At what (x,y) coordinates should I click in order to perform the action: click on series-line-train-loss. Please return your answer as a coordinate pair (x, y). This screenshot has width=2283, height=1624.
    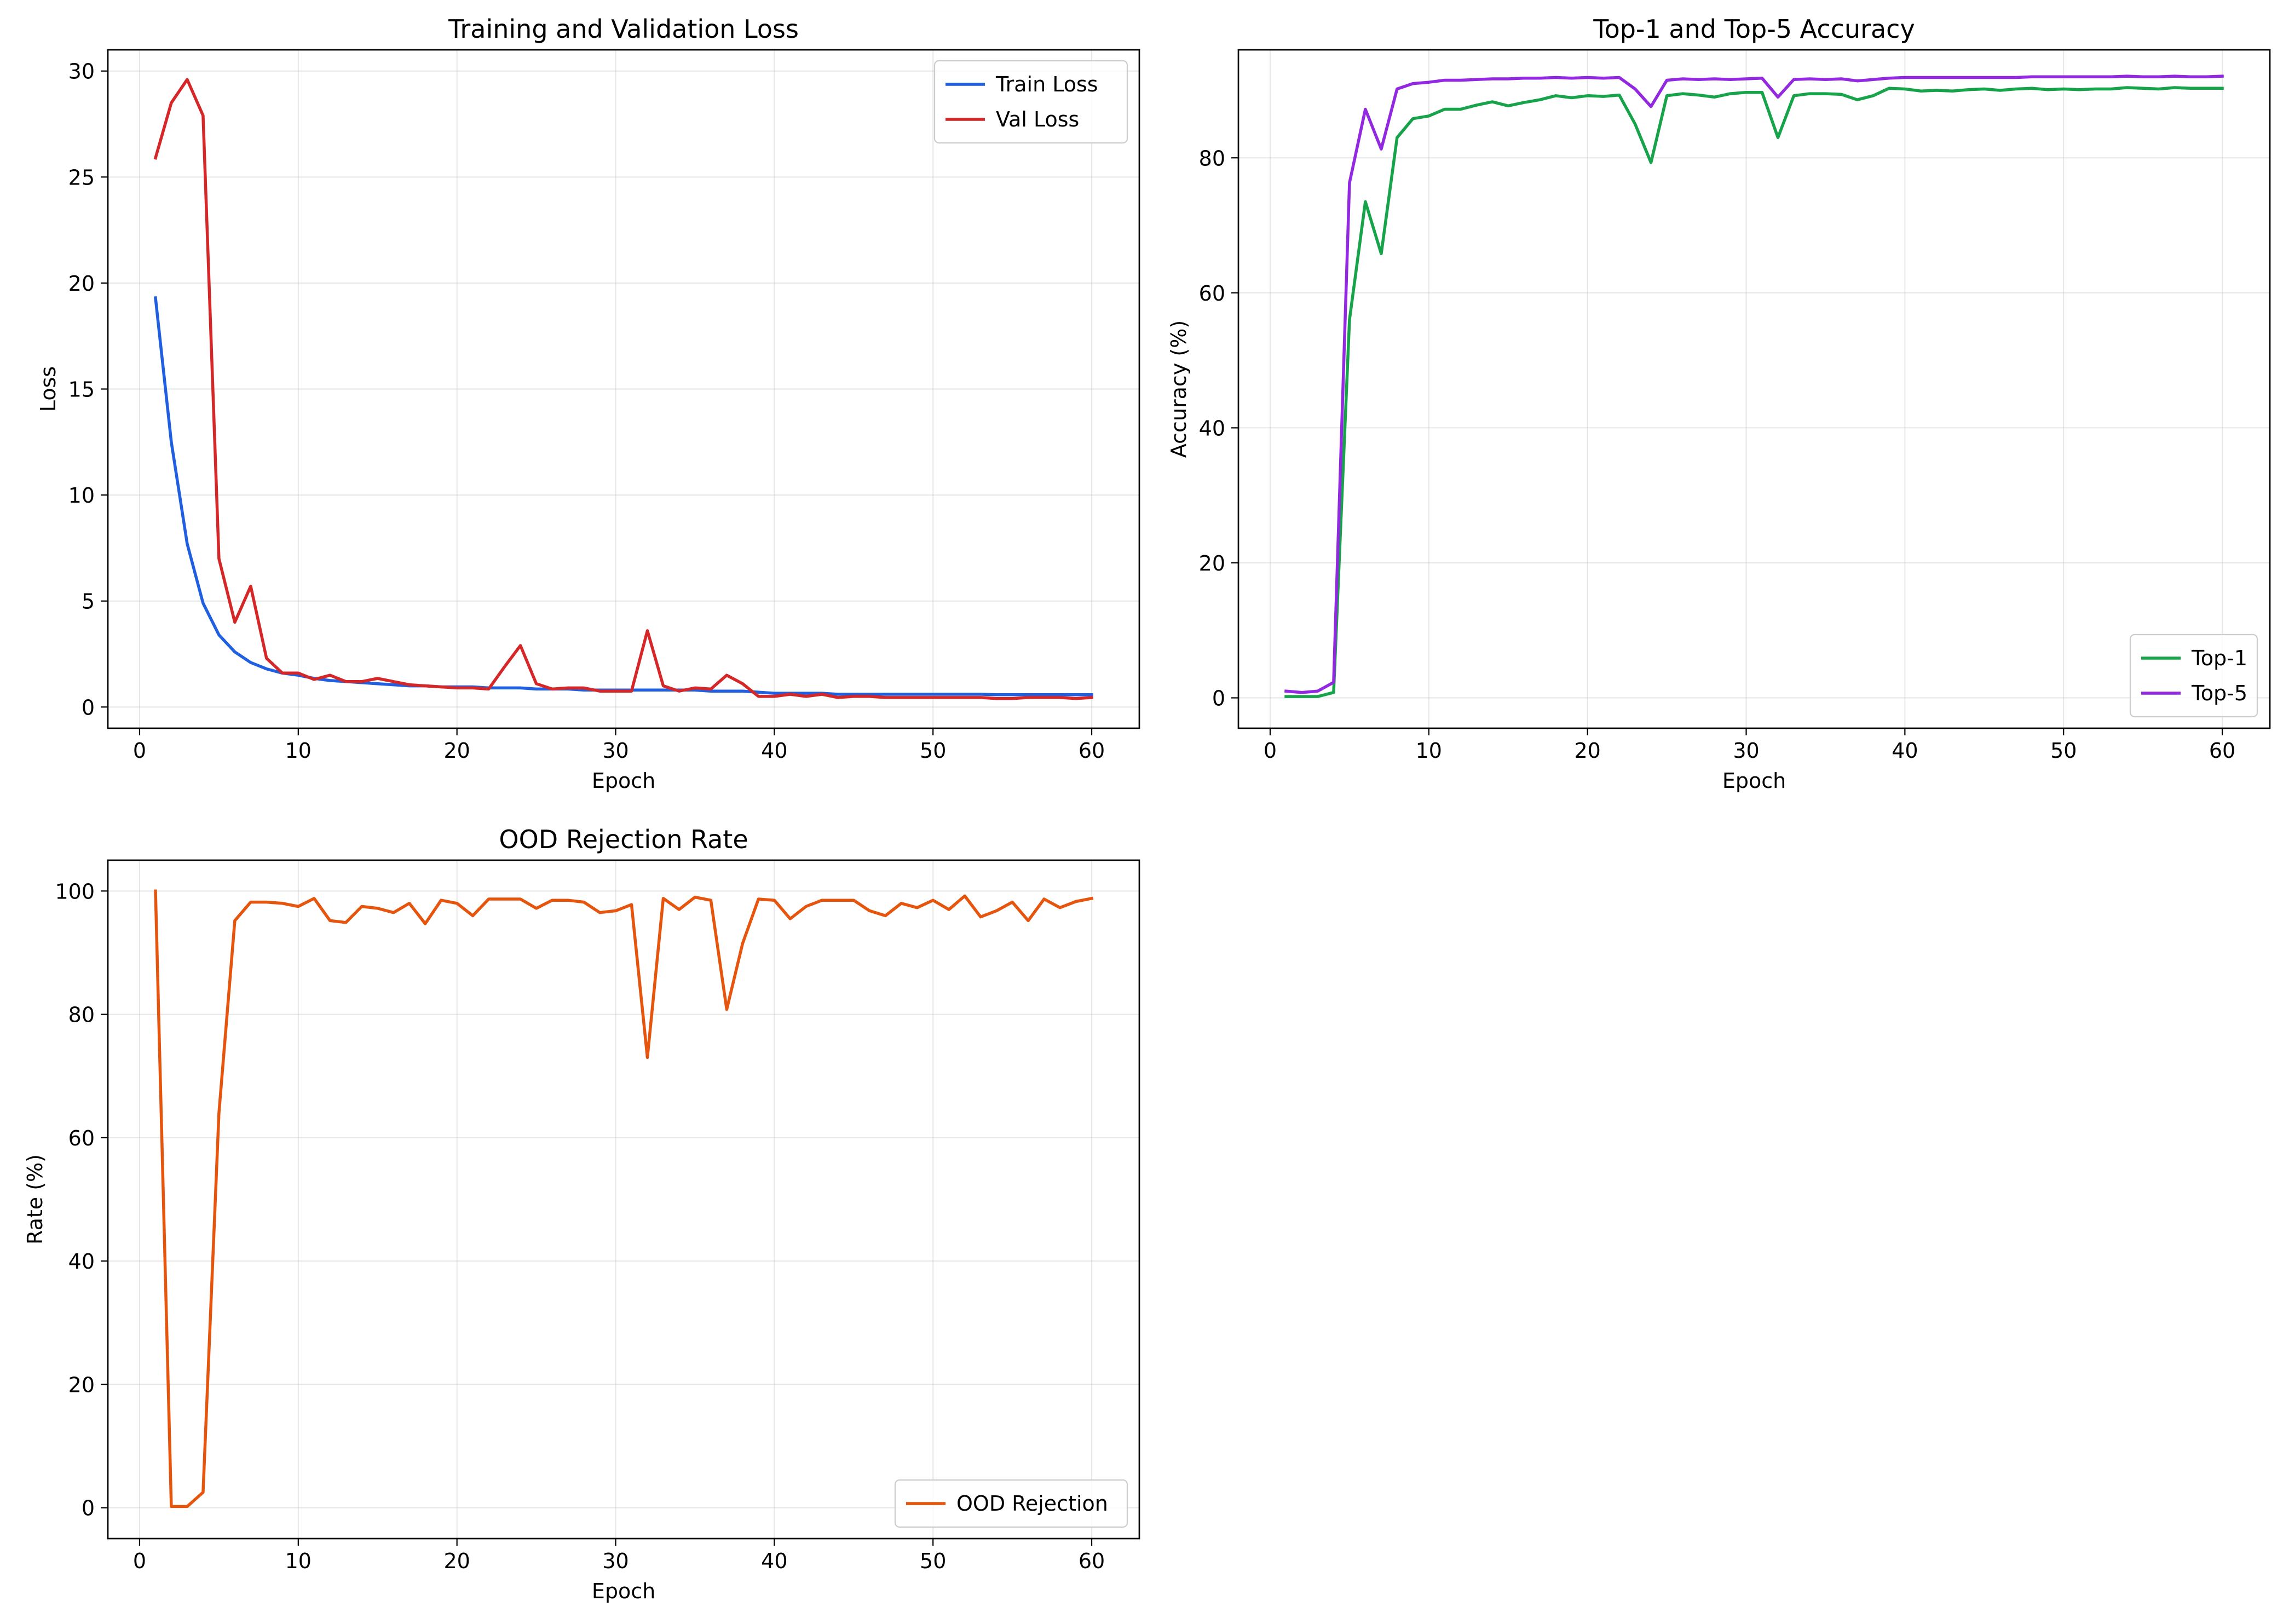
    Looking at the image, I should click on (623, 496).